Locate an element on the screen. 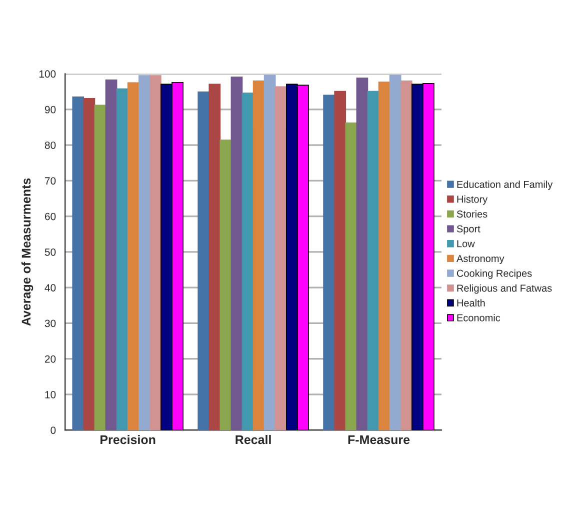  legend-label: Low is located at coordinates (466, 244).